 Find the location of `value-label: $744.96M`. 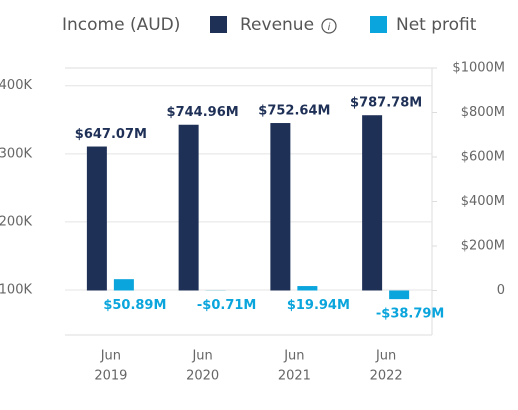

value-label: $744.96M is located at coordinates (203, 112).